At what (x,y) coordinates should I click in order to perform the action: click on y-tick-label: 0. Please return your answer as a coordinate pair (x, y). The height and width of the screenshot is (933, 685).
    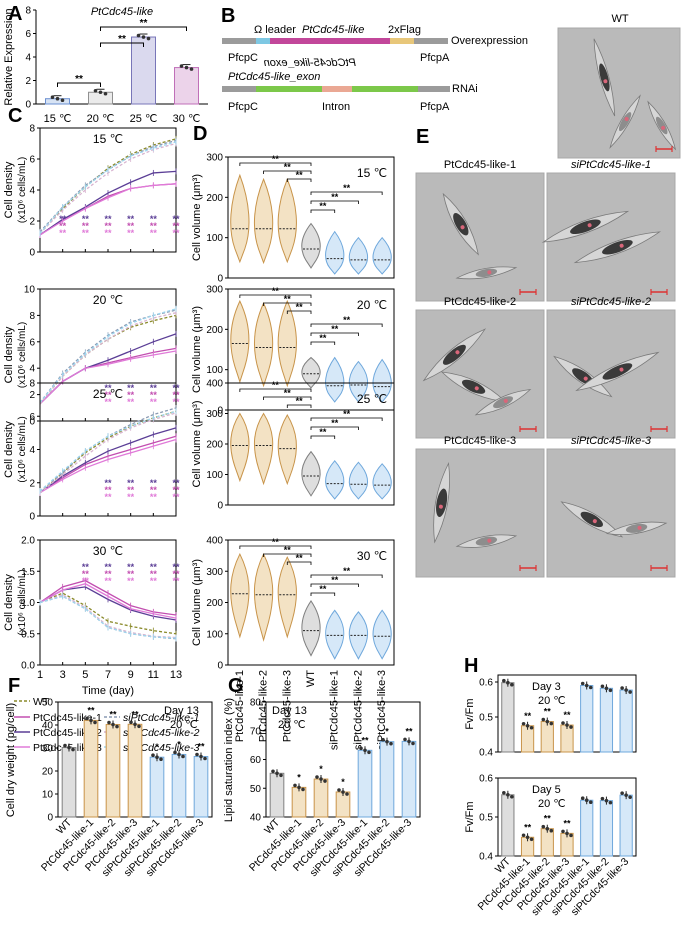
    Looking at the image, I should click on (50, 818).